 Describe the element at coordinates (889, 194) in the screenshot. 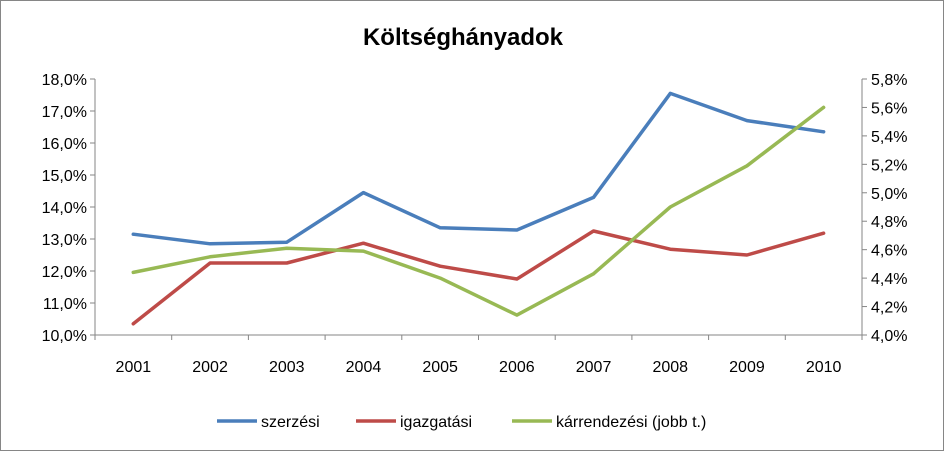

I see `right-tick-label: 5,0%` at that location.